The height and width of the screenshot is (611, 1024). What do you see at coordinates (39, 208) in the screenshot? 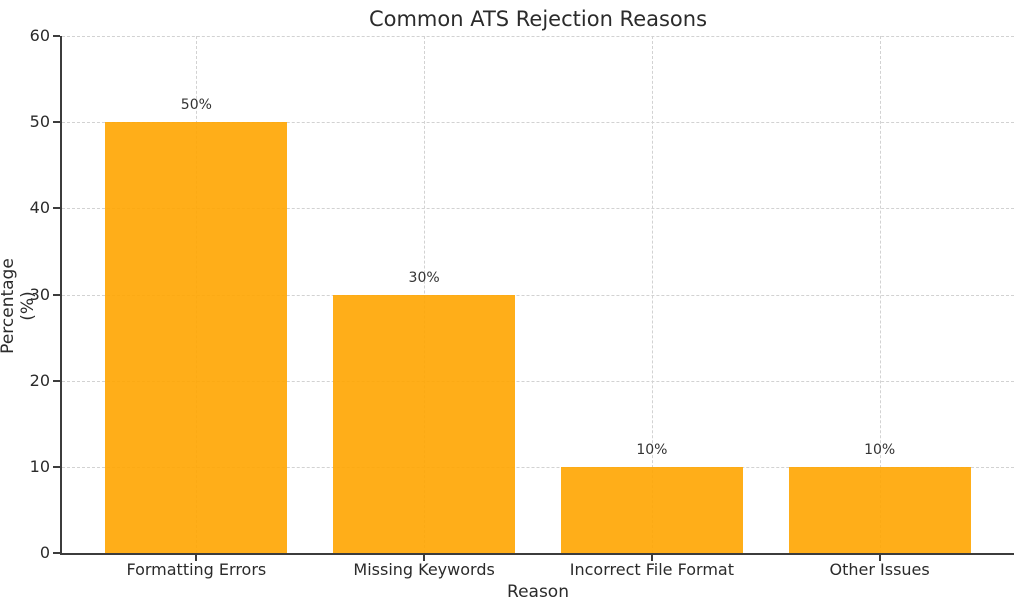
I see `y-tick-label: 40` at bounding box center [39, 208].